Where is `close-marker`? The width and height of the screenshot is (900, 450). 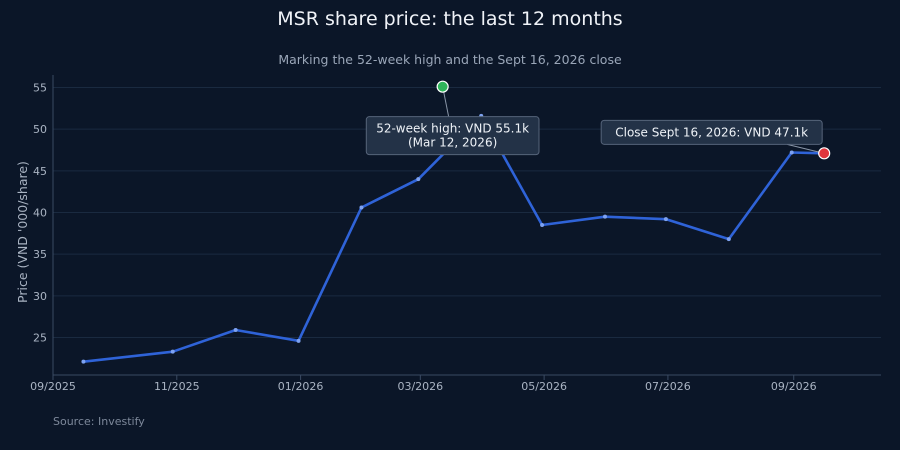
close-marker is located at coordinates (824, 153).